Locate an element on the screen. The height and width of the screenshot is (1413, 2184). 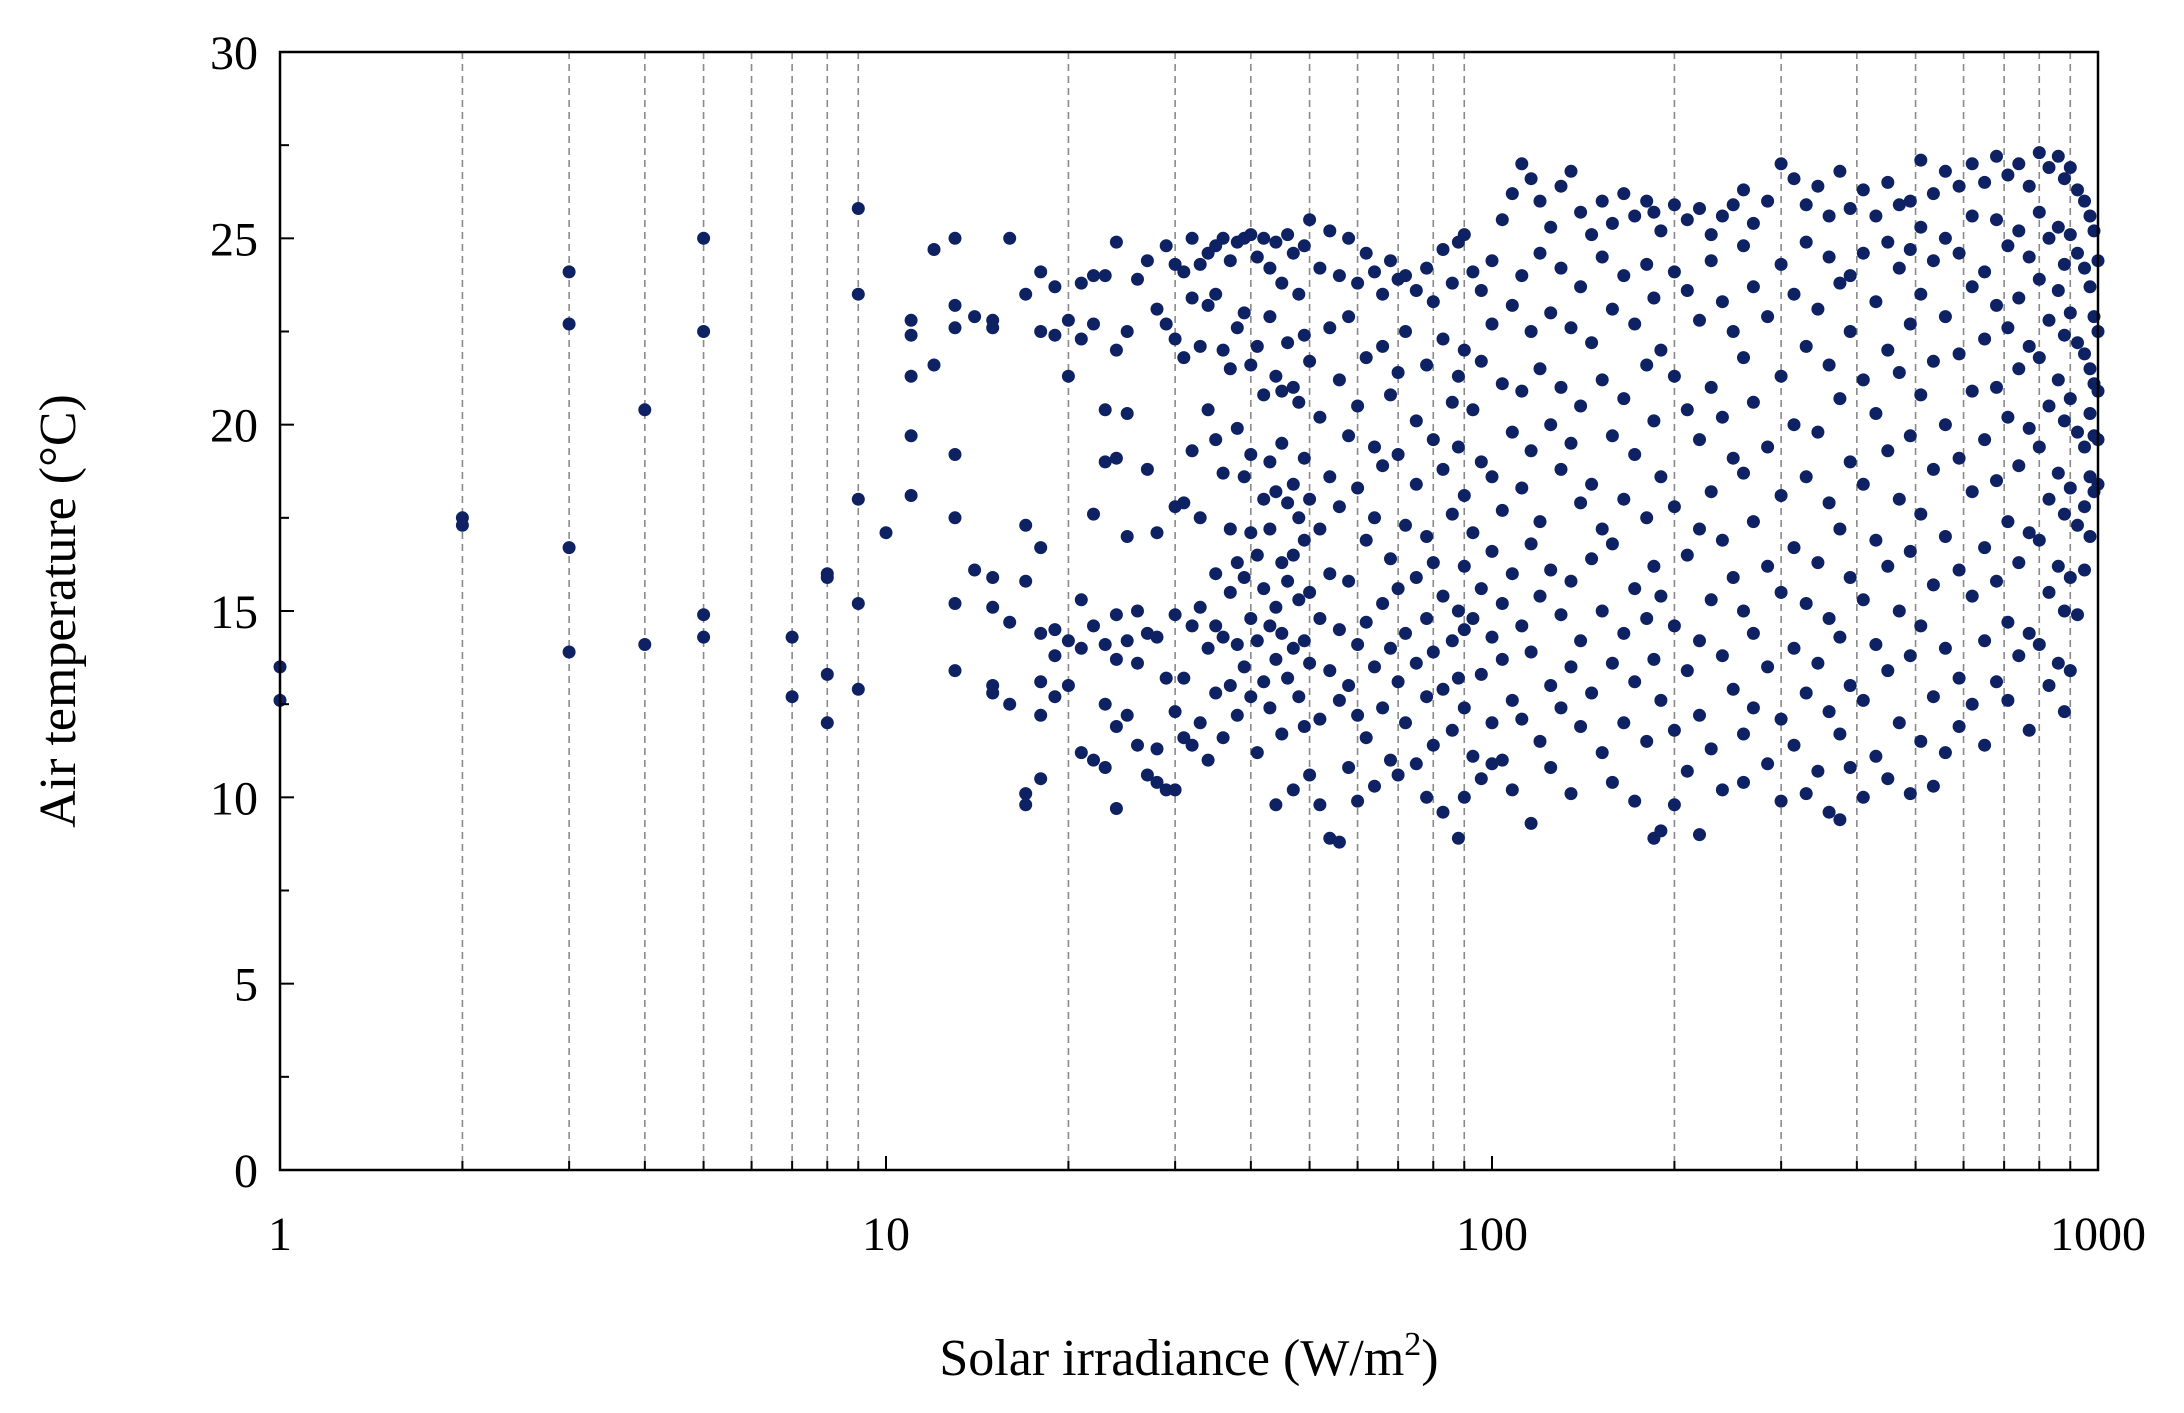
x-tick-label: 1000 is located at coordinates (2098, 1234).